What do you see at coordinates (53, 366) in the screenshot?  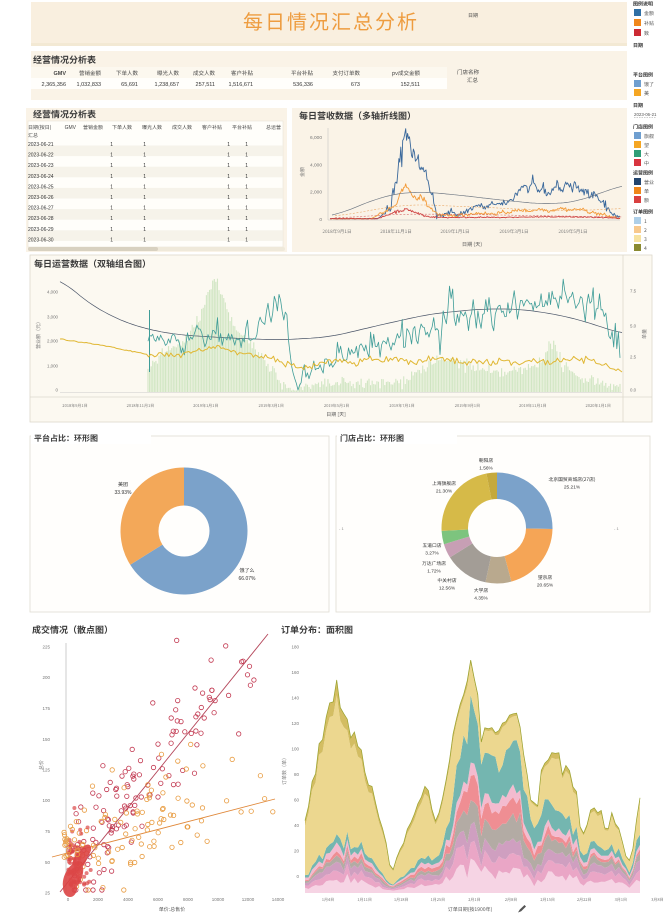 I see `svg-text: 1,000` at bounding box center [53, 366].